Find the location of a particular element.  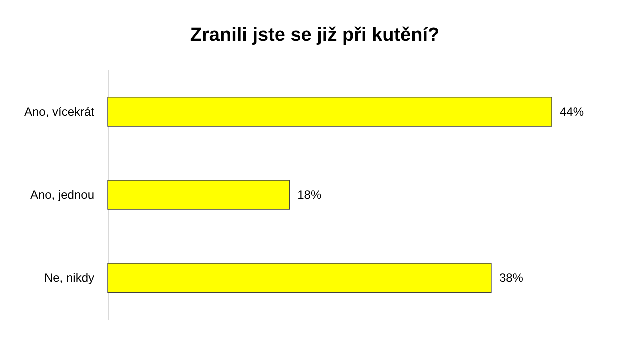

data-label: 18% is located at coordinates (310, 195).